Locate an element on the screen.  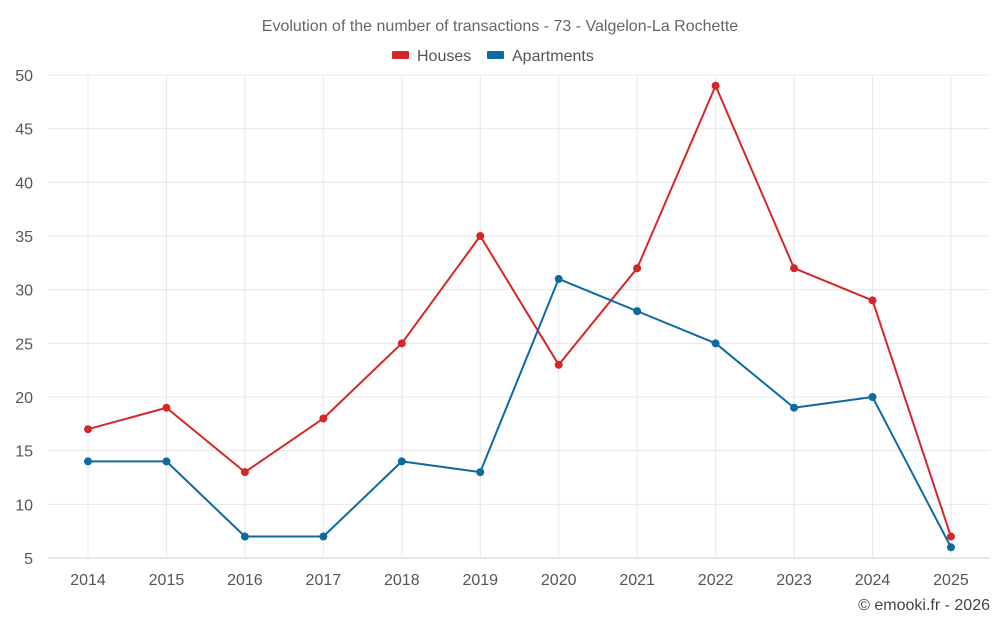
x-tick-label: 2023 is located at coordinates (794, 580).